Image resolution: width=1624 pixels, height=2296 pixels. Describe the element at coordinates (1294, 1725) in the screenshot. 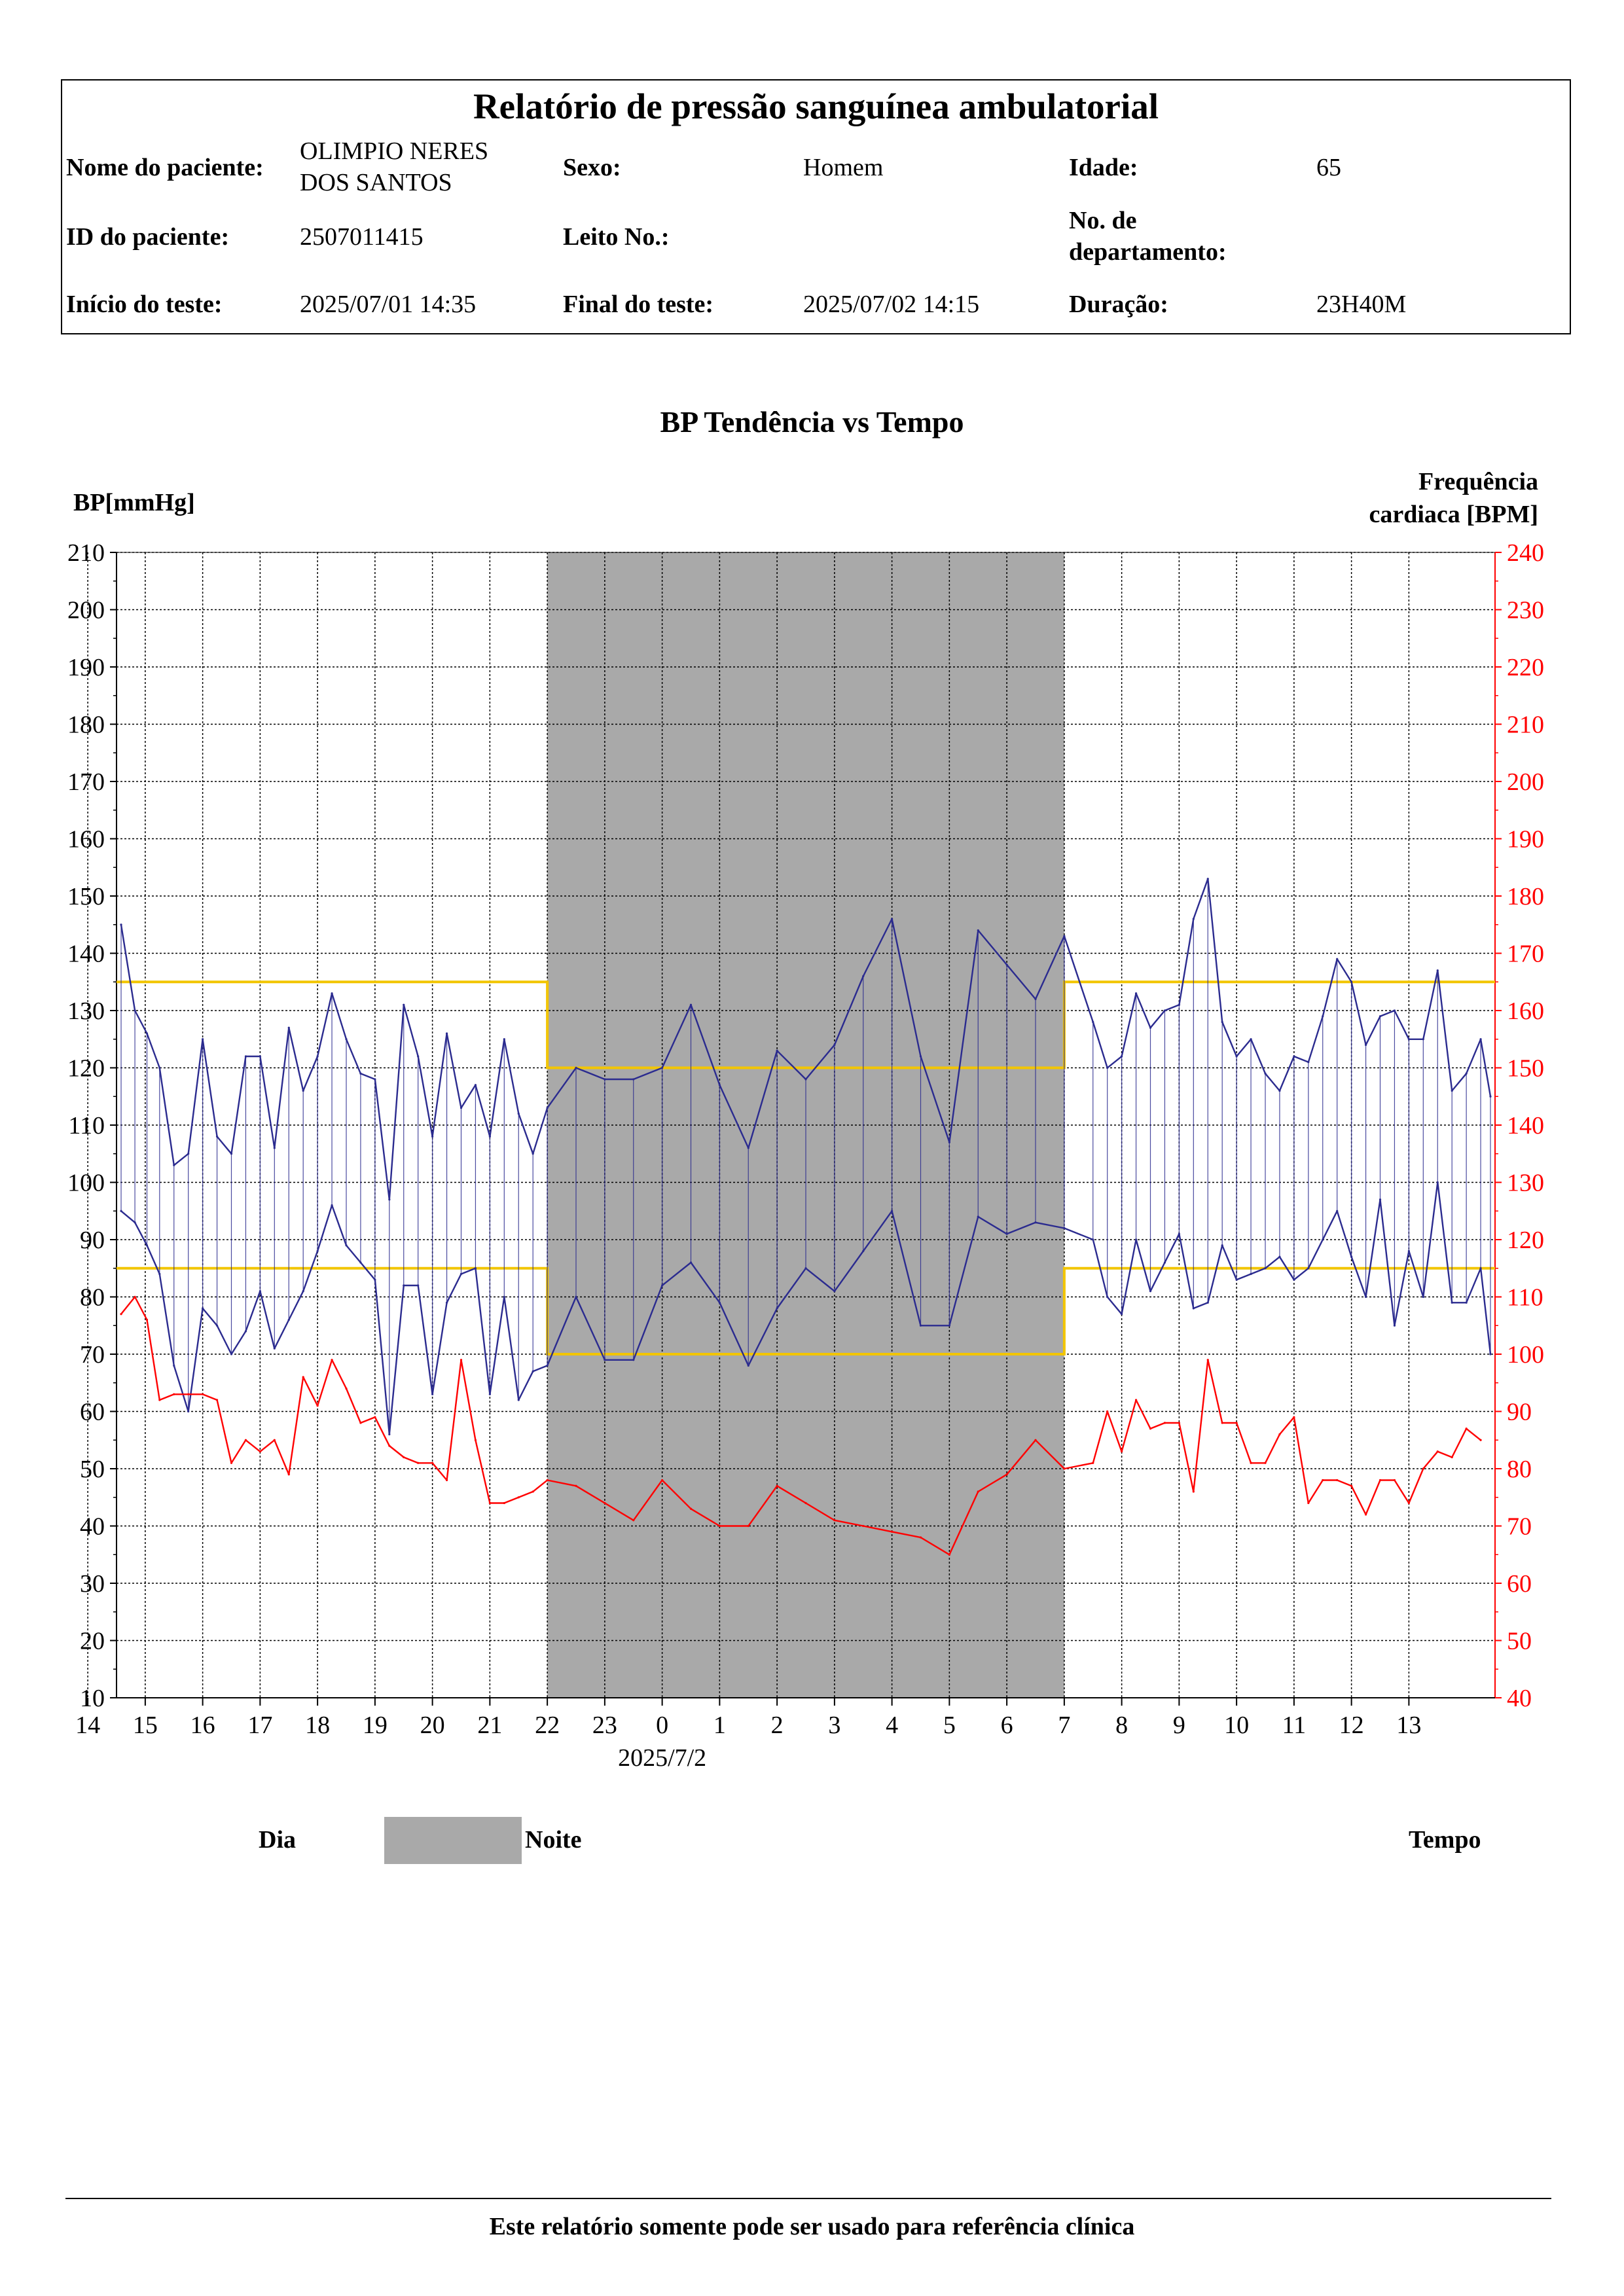

I see `x-tick-label: 11` at that location.